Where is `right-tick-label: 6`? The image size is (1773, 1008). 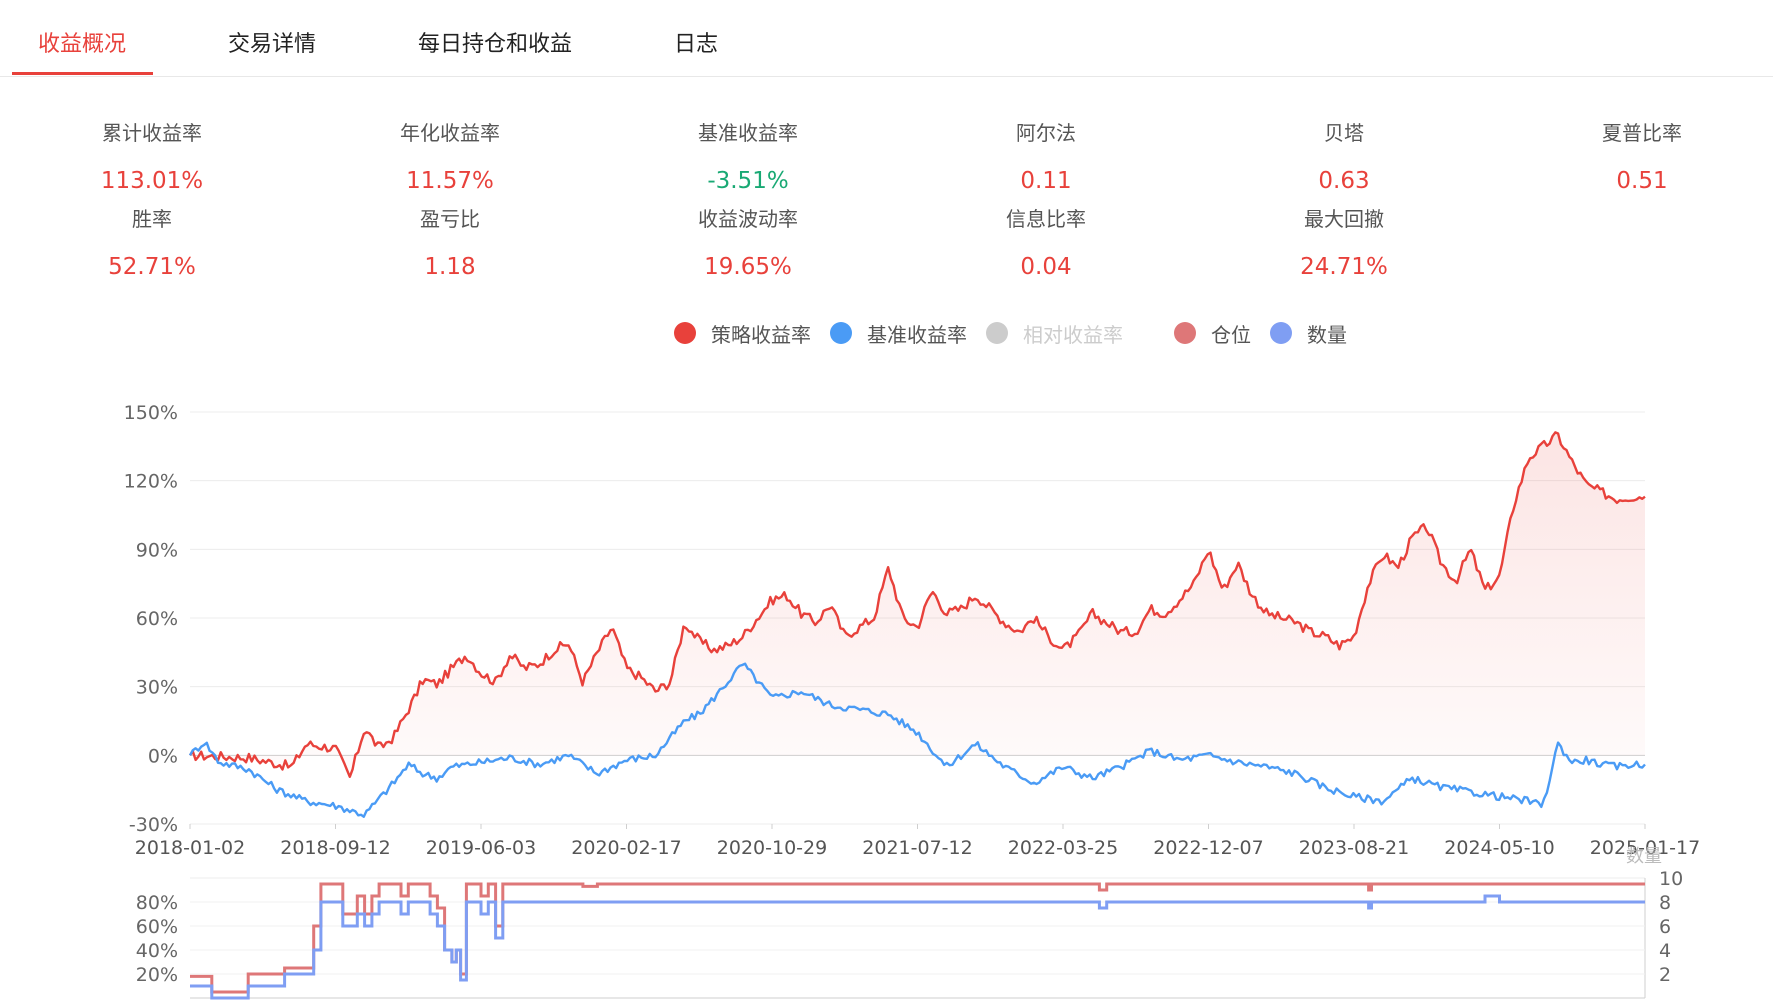 right-tick-label: 6 is located at coordinates (1665, 927).